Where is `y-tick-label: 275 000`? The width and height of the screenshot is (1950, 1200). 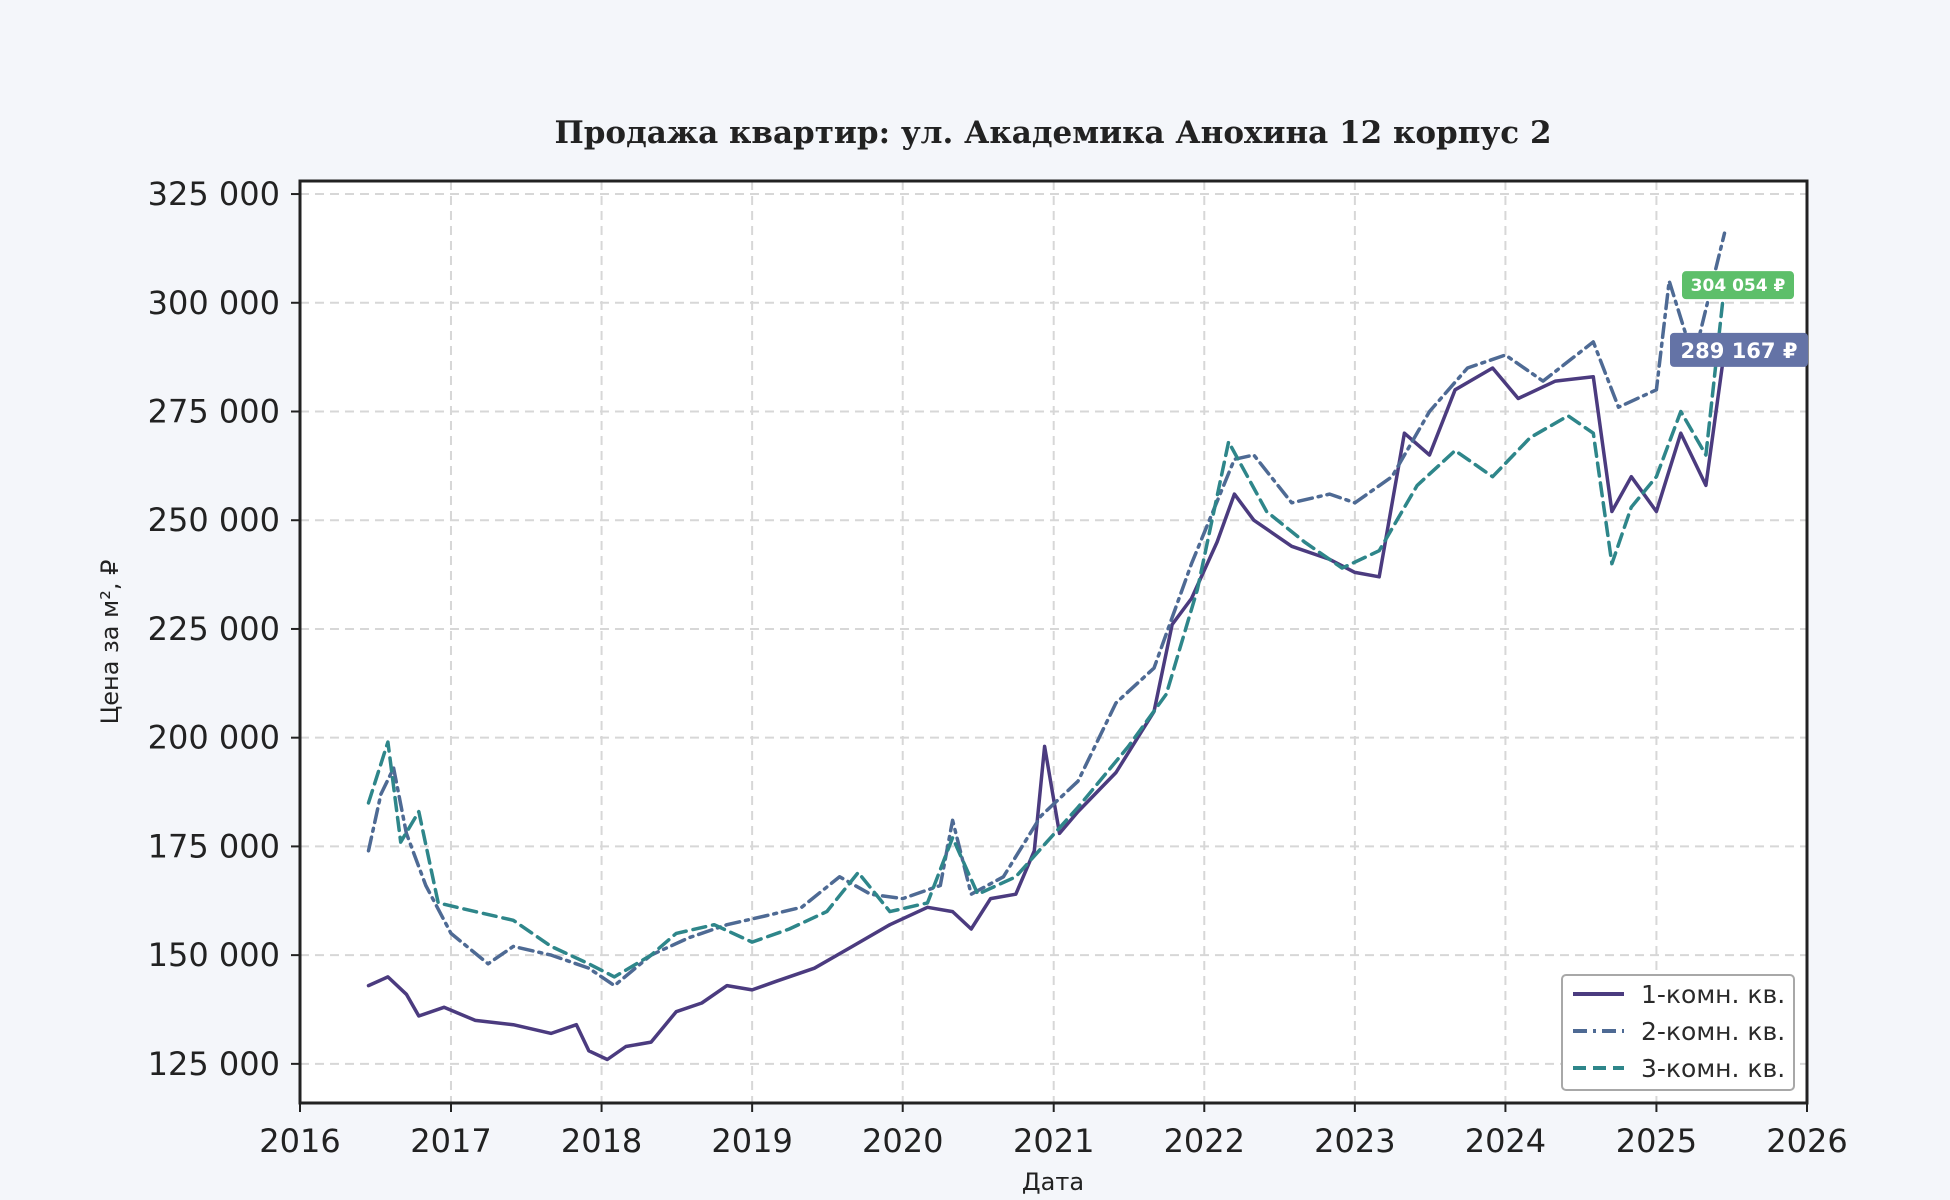
y-tick-label: 275 000 is located at coordinates (214, 412).